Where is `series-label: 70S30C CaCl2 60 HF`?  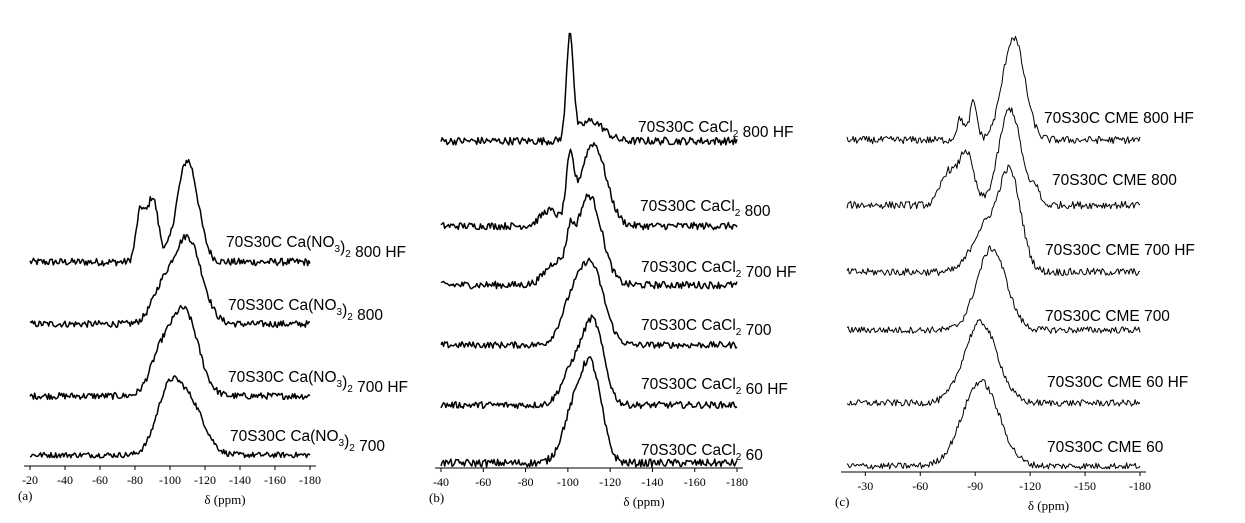 series-label: 70S30C CaCl2 60 HF is located at coordinates (714, 387).